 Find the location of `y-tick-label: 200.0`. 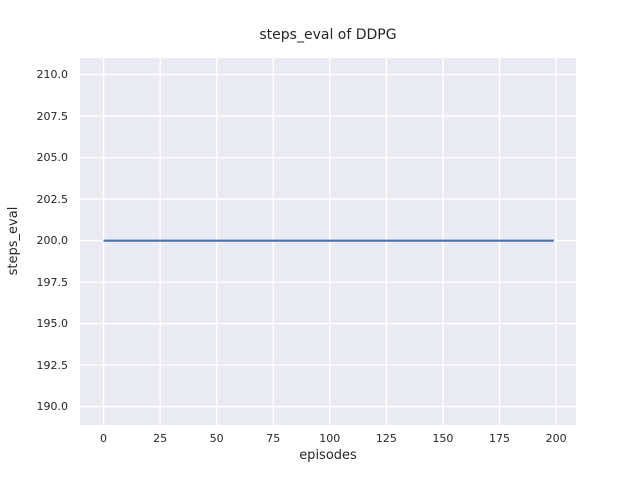

y-tick-label: 200.0 is located at coordinates (52, 241).